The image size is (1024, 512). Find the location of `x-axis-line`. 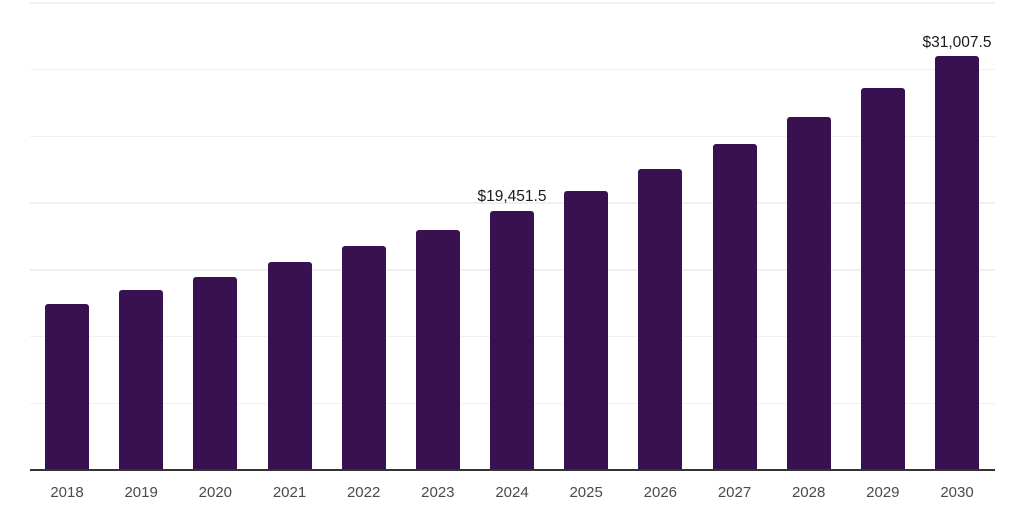

x-axis-line is located at coordinates (512, 470).